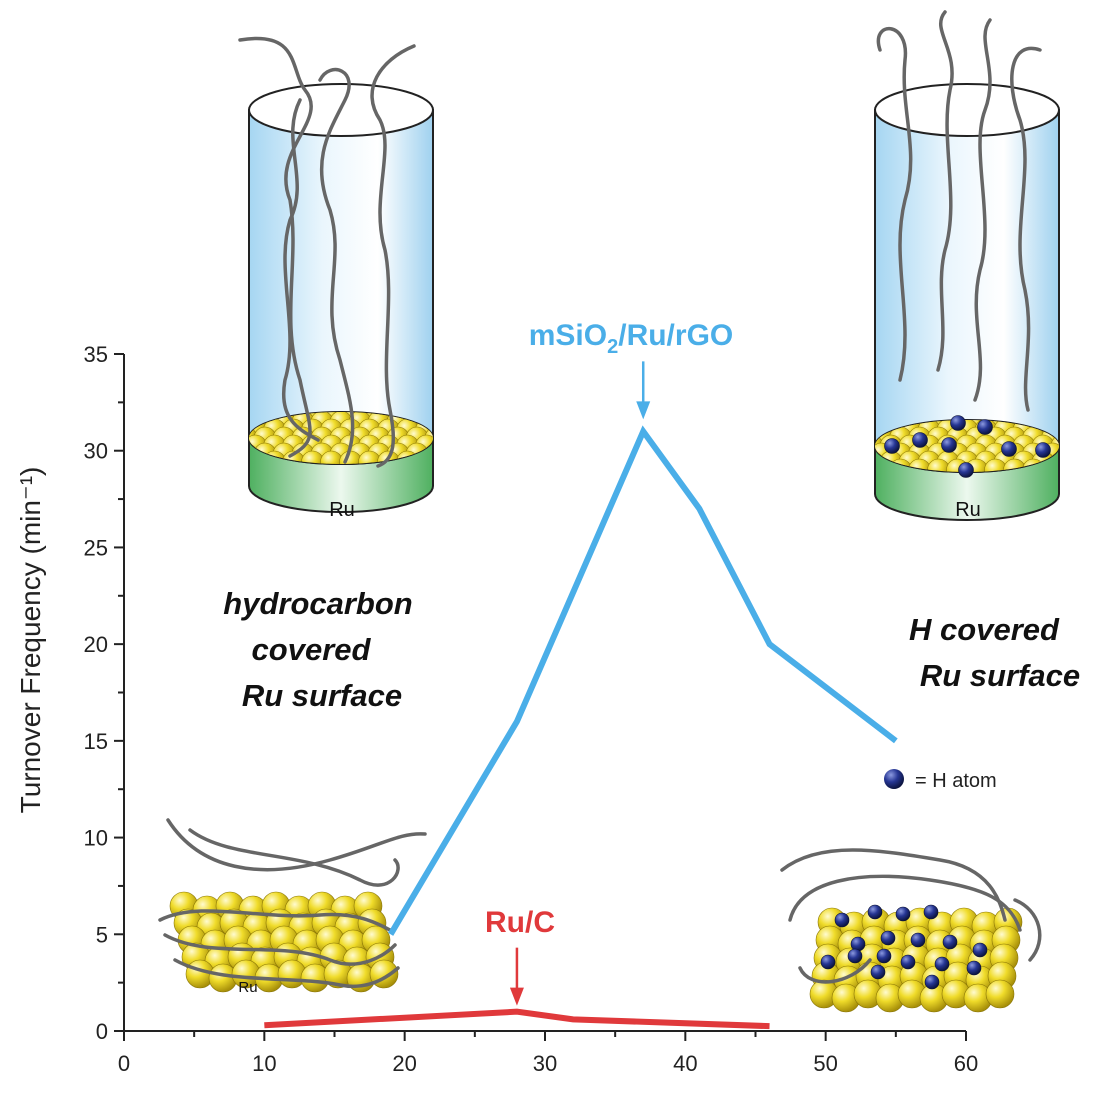 The width and height of the screenshot is (1114, 1096). I want to click on y-tick-label: 15, so click(96, 741).